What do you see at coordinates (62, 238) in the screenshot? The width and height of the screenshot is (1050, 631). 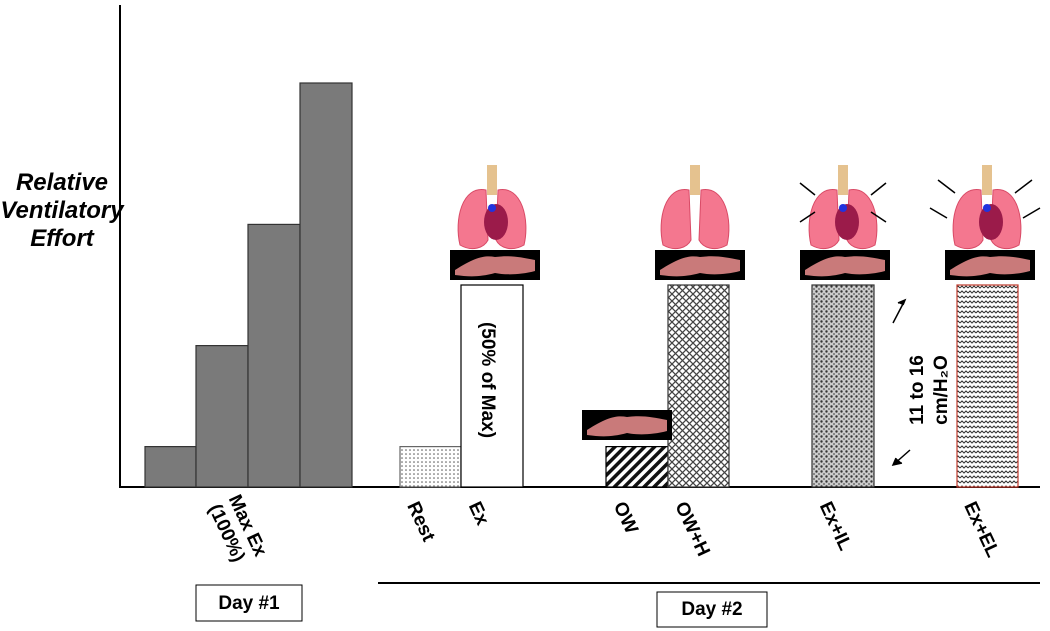 I see `y-label-line: Effort` at bounding box center [62, 238].